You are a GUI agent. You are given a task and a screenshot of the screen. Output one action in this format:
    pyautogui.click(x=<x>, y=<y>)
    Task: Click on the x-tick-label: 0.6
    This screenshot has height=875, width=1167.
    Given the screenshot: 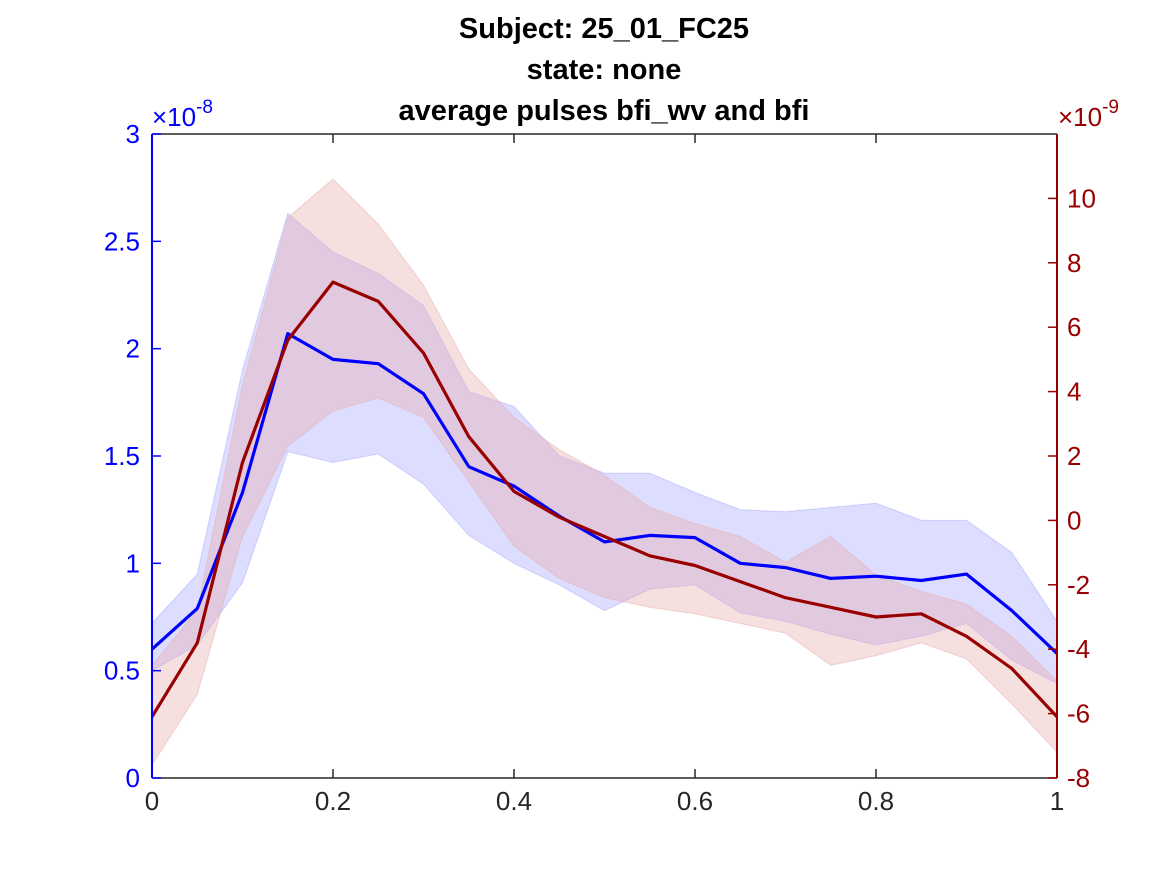 What is the action you would take?
    pyautogui.click(x=695, y=801)
    